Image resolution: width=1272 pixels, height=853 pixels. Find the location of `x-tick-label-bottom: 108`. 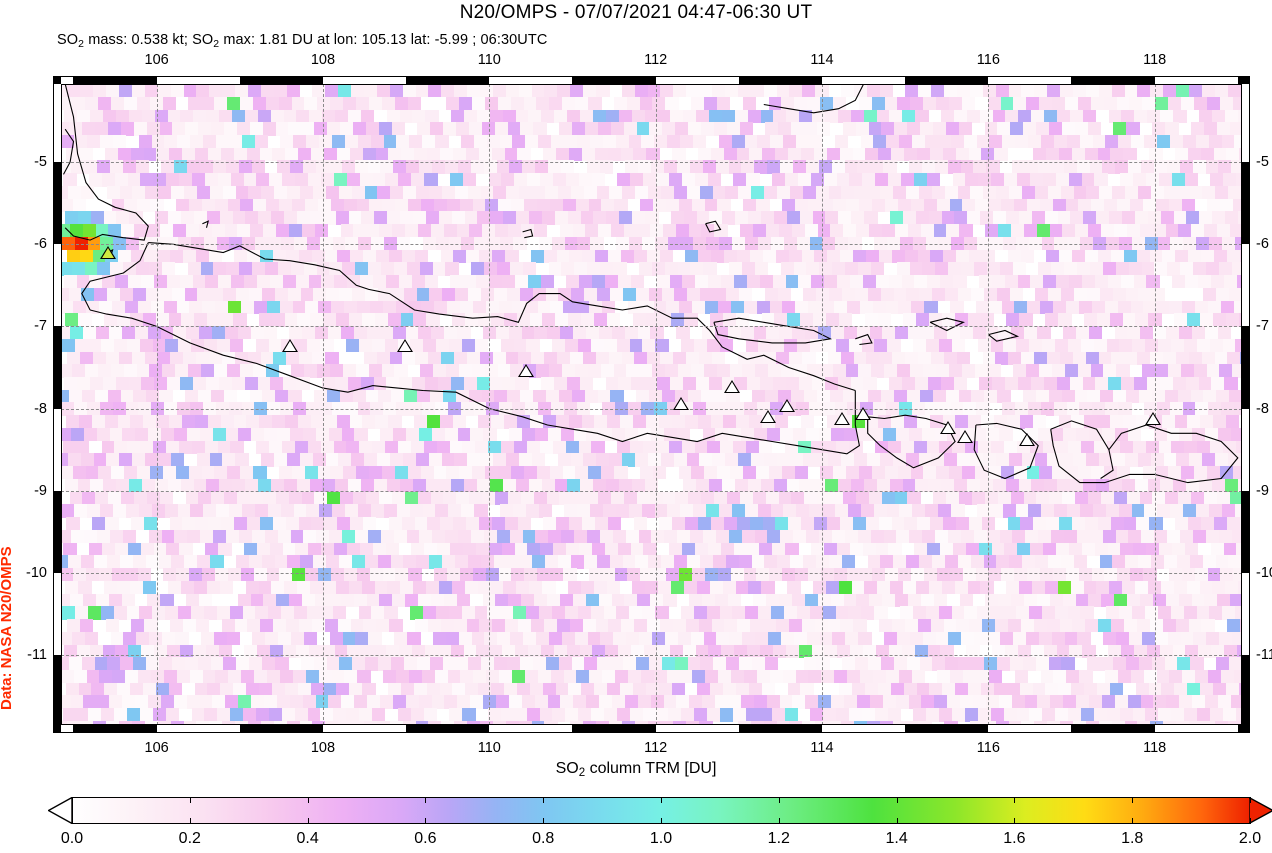

x-tick-label-bottom: 108 is located at coordinates (323, 748).